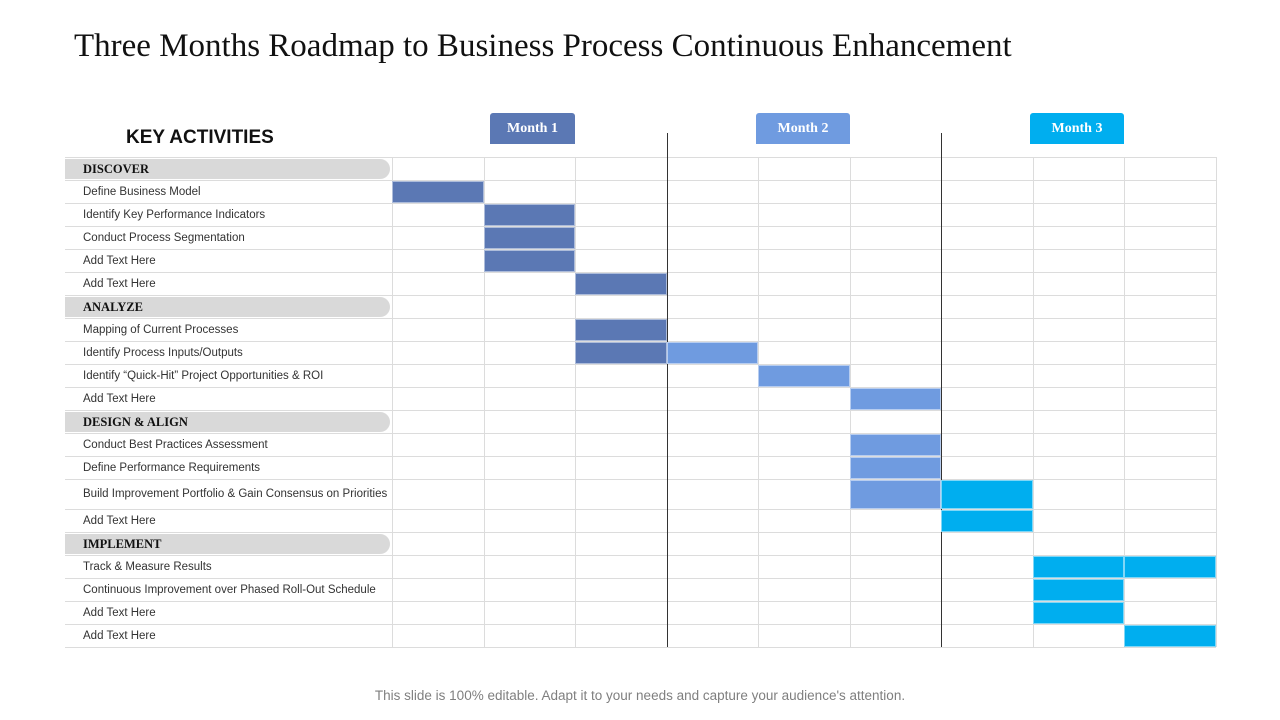 This screenshot has width=1280, height=720. What do you see at coordinates (227, 169) in the screenshot?
I see `group-header: DISCOVER` at bounding box center [227, 169].